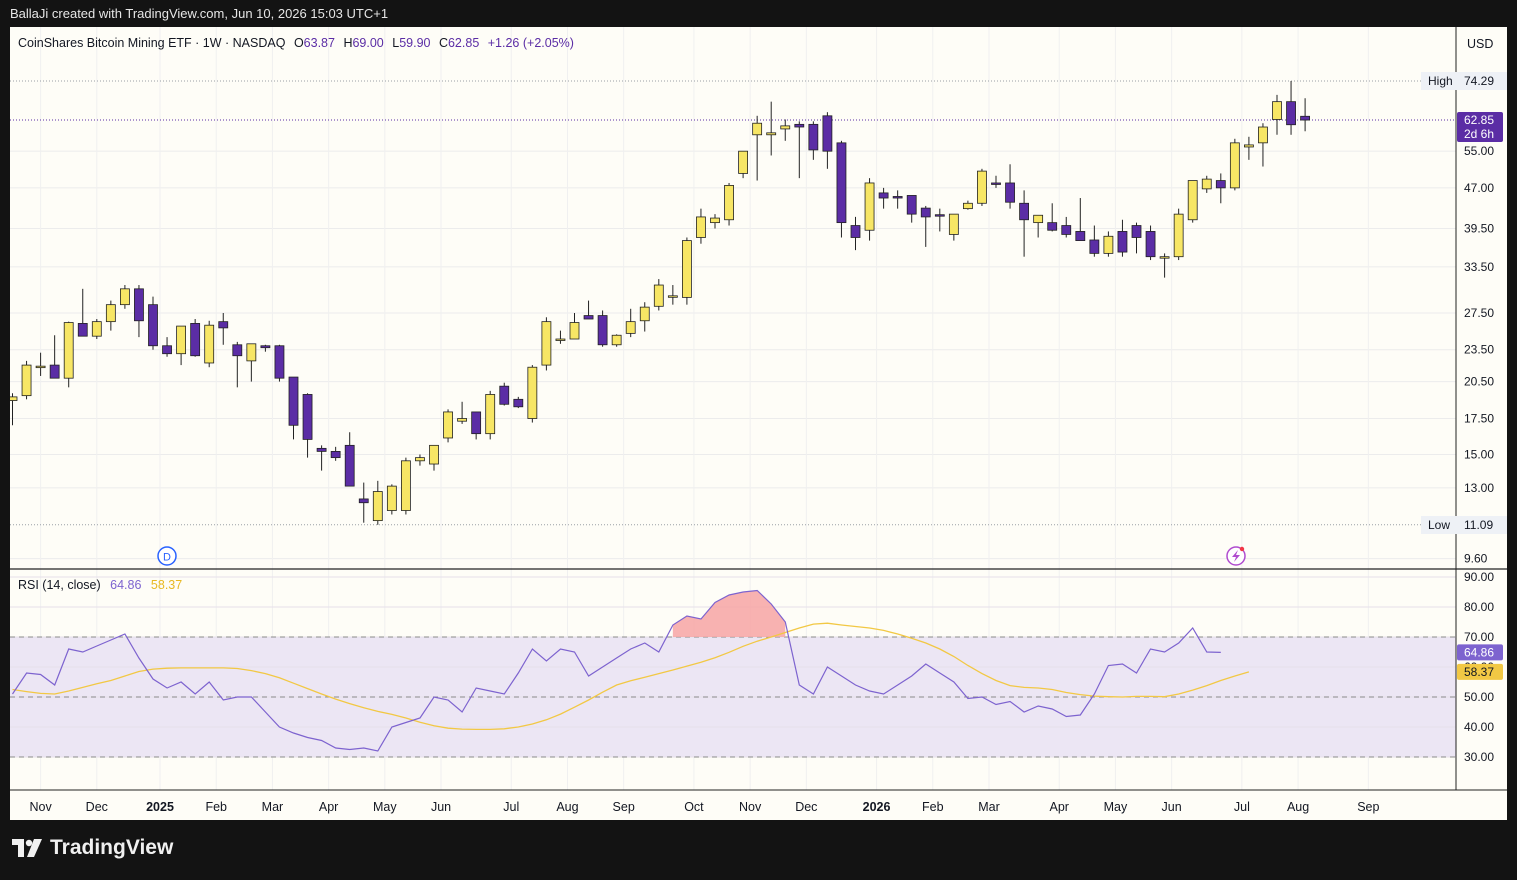  Describe the element at coordinates (92, 848) in the screenshot. I see `tradingview-logo: TradingView` at that location.